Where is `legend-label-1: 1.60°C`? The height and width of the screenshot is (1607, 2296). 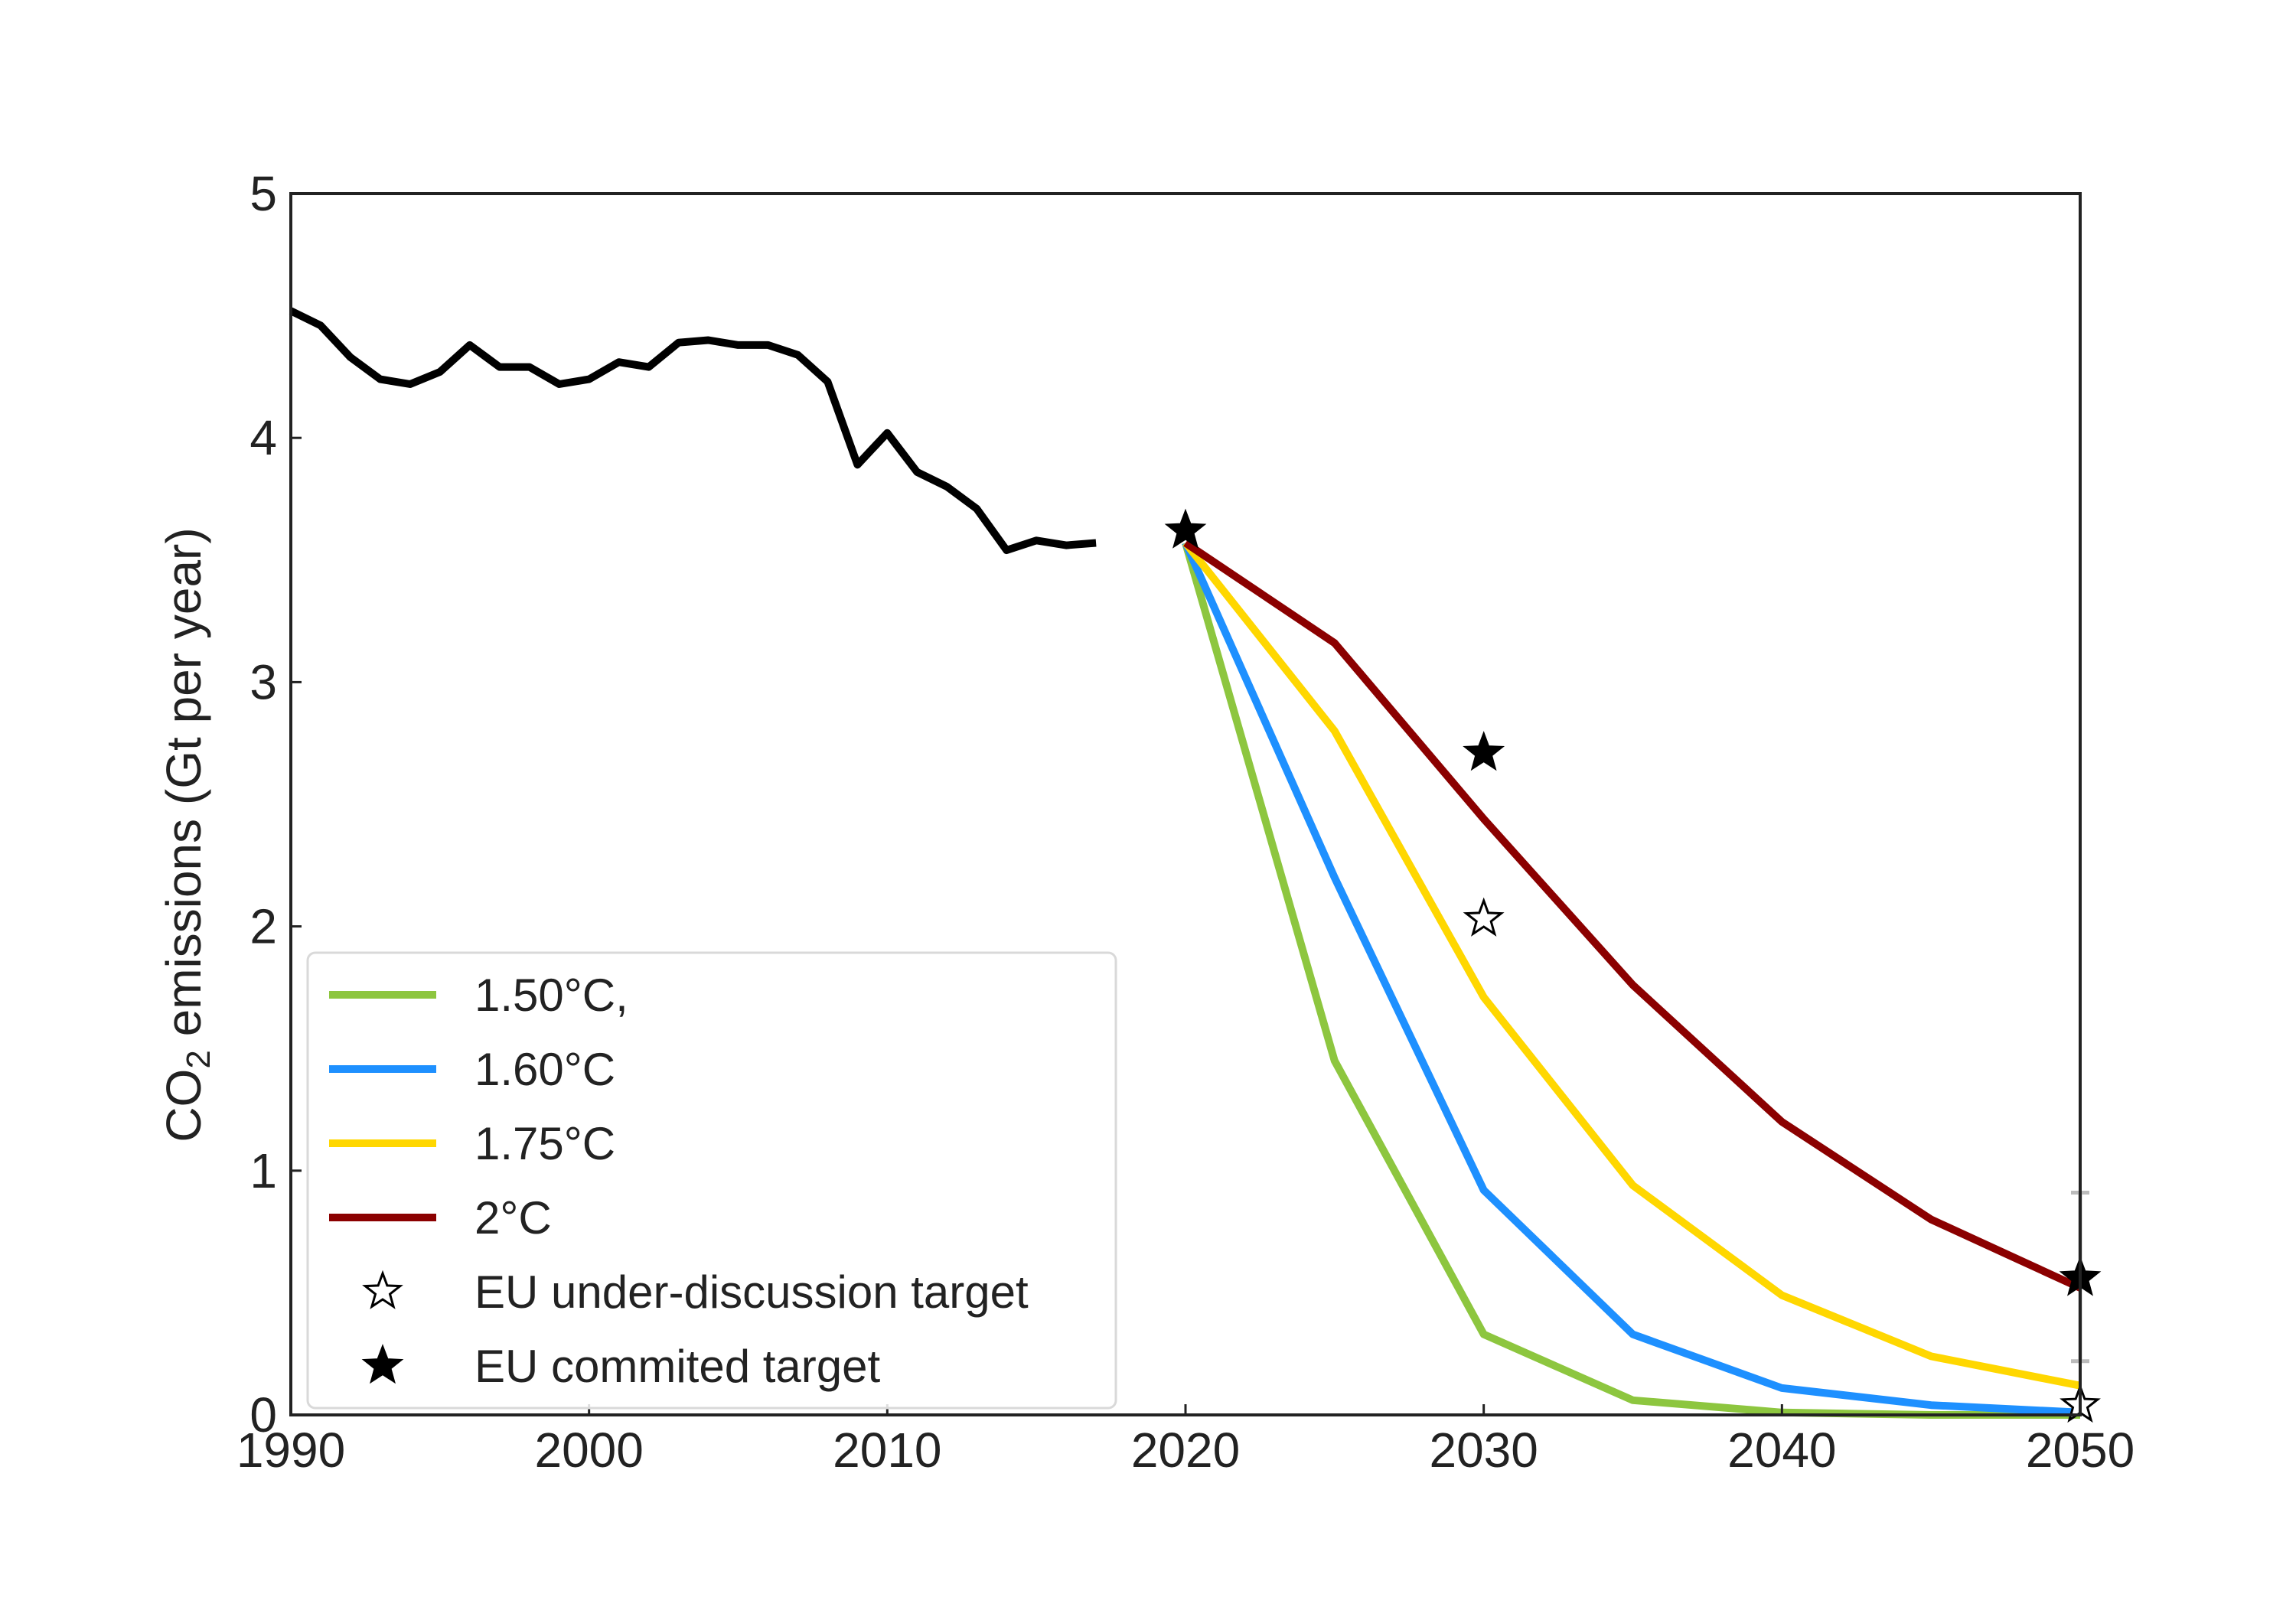 legend-label-1: 1.60°C is located at coordinates (545, 1070).